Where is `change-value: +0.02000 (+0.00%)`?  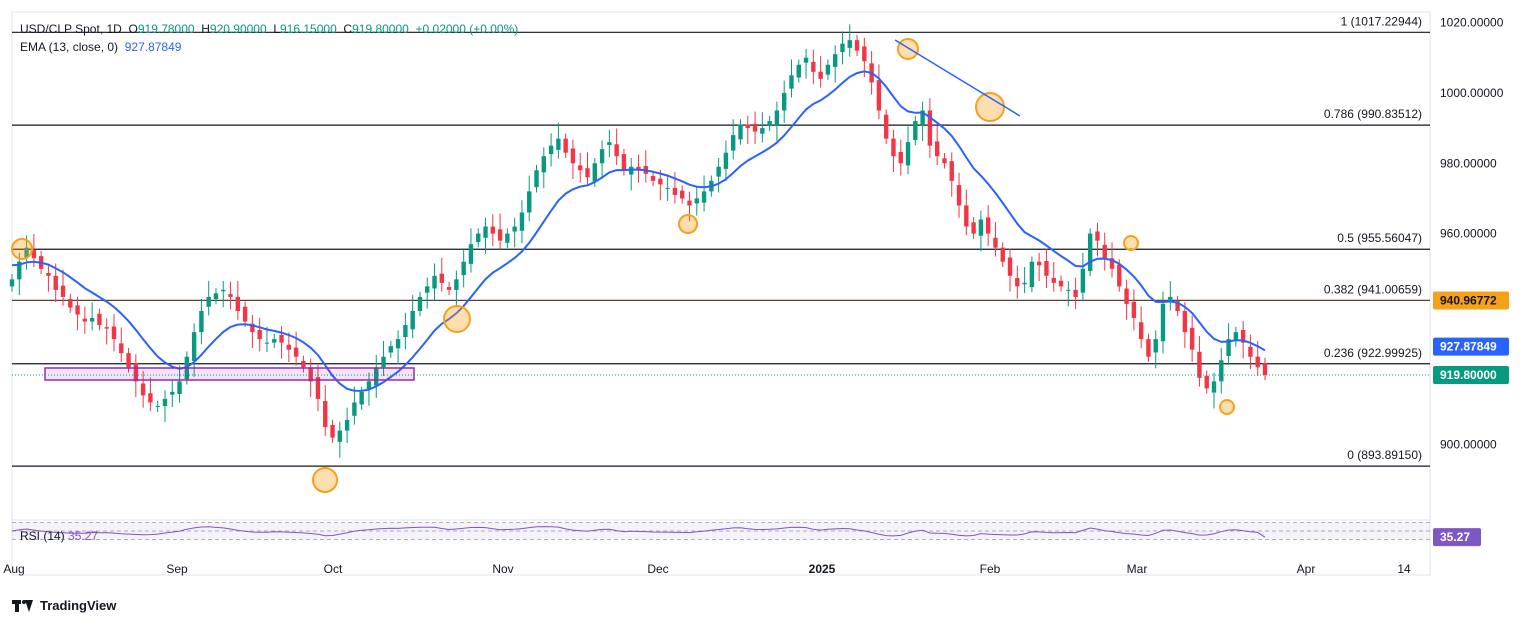
change-value: +0.02000 (+0.00%) is located at coordinates (467, 29).